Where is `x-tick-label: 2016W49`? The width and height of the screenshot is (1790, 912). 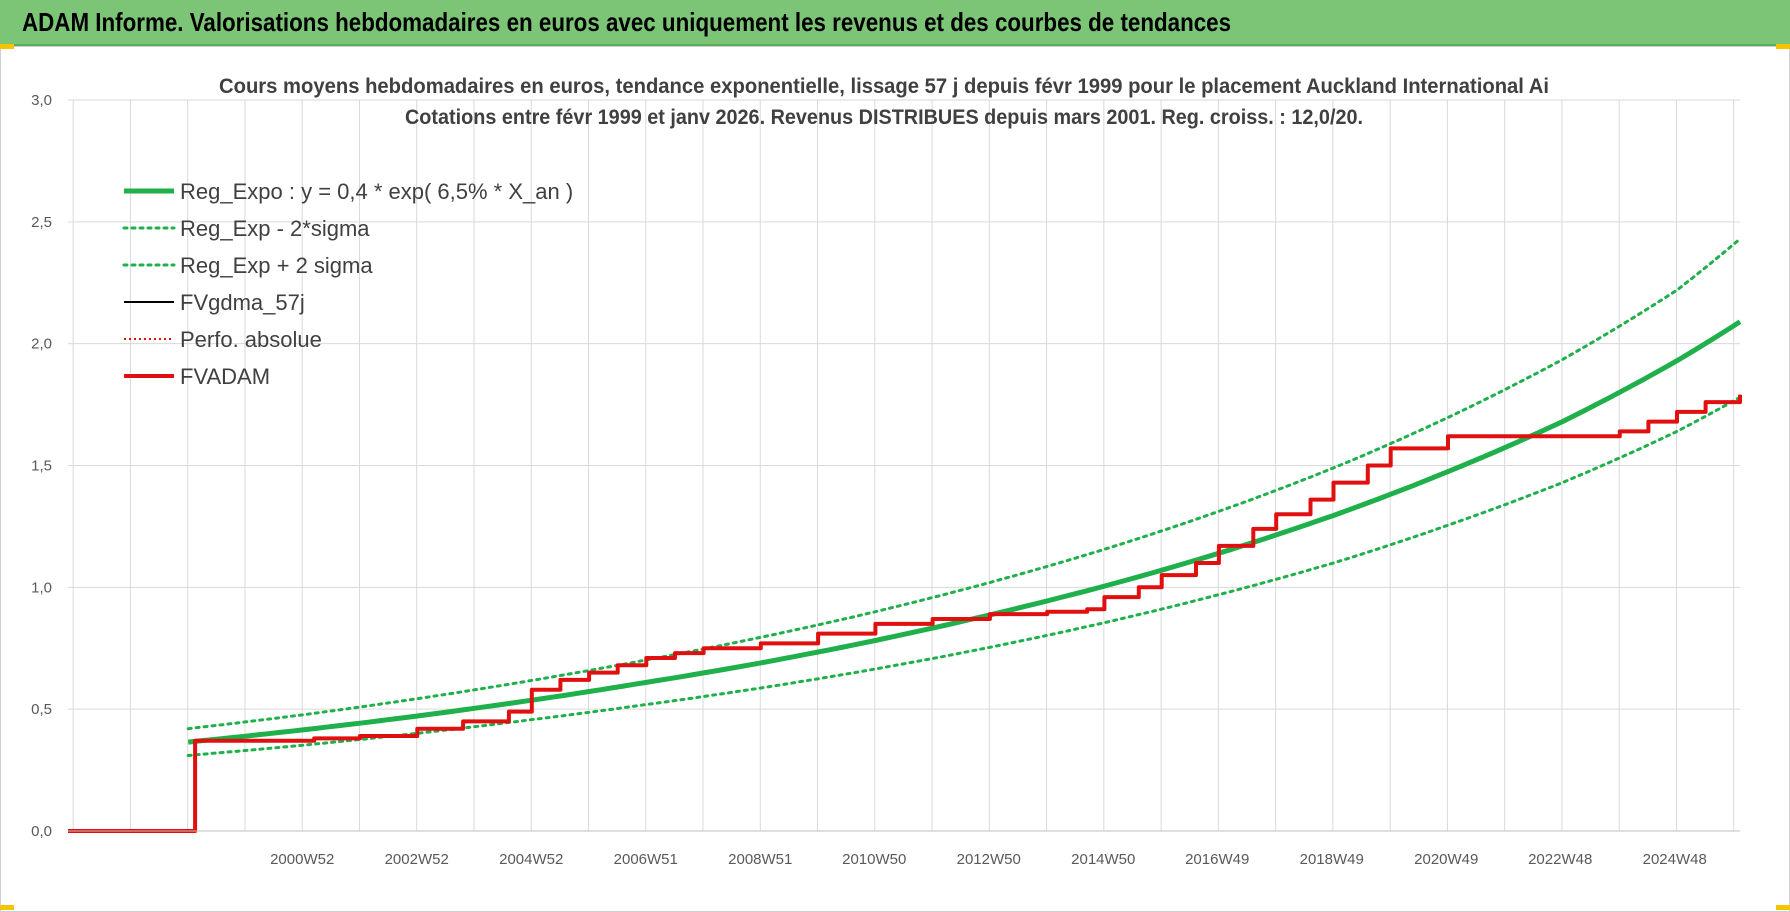
x-tick-label: 2016W49 is located at coordinates (1217, 859).